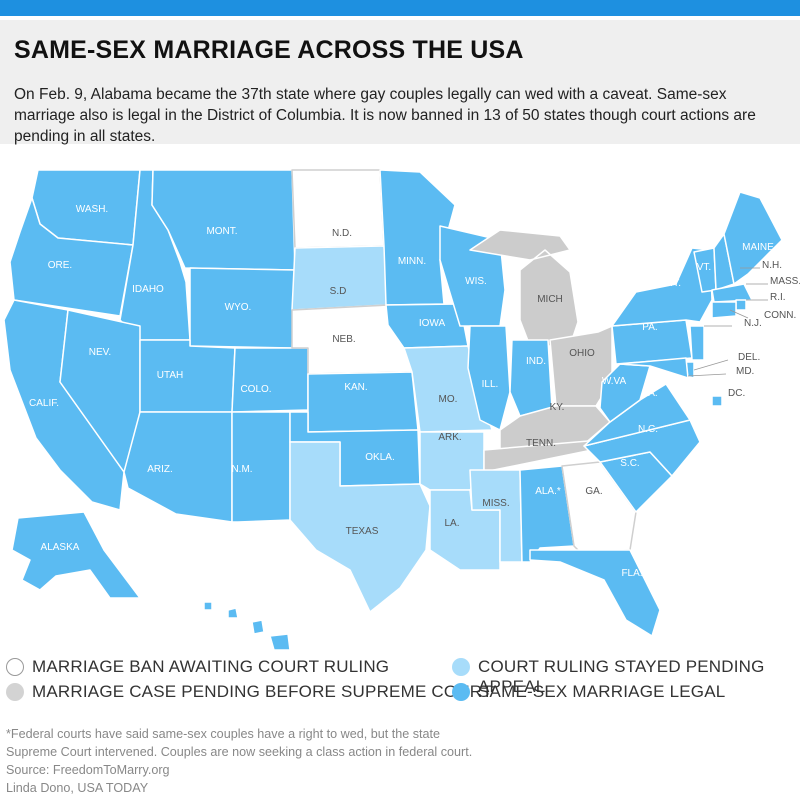 This screenshot has height=810, width=800. What do you see at coordinates (92, 209) in the screenshot?
I see `state-label-wash: WASH.` at bounding box center [92, 209].